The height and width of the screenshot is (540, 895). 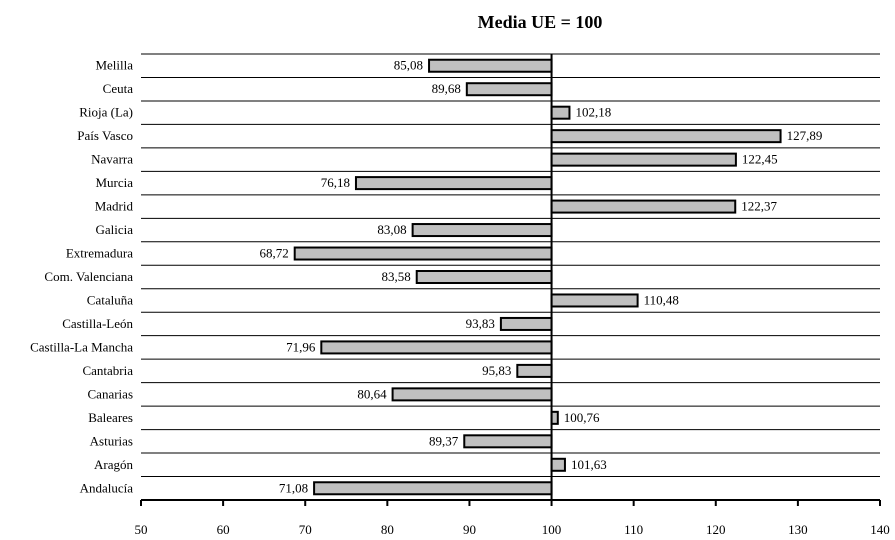 I want to click on x-tick-label: 50, so click(x=141, y=529).